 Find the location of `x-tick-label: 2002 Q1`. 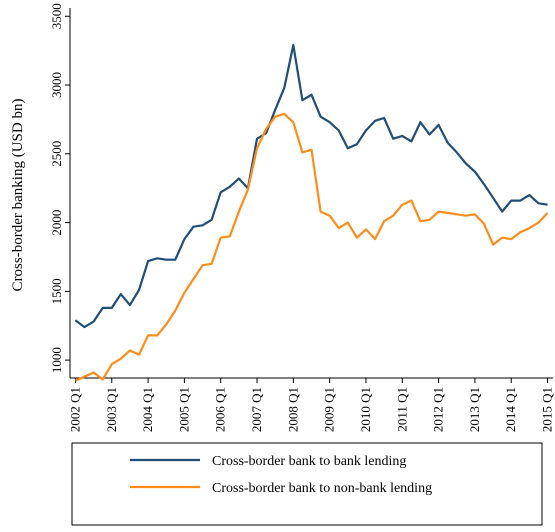

x-tick-label: 2002 Q1 is located at coordinates (74, 409).